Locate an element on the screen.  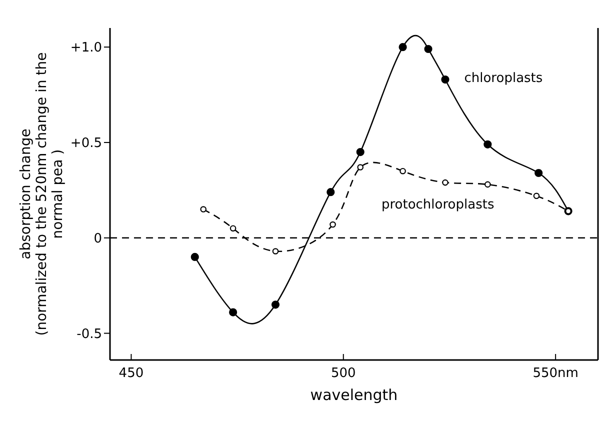
series-label: protochloroplasts is located at coordinates (437, 205).